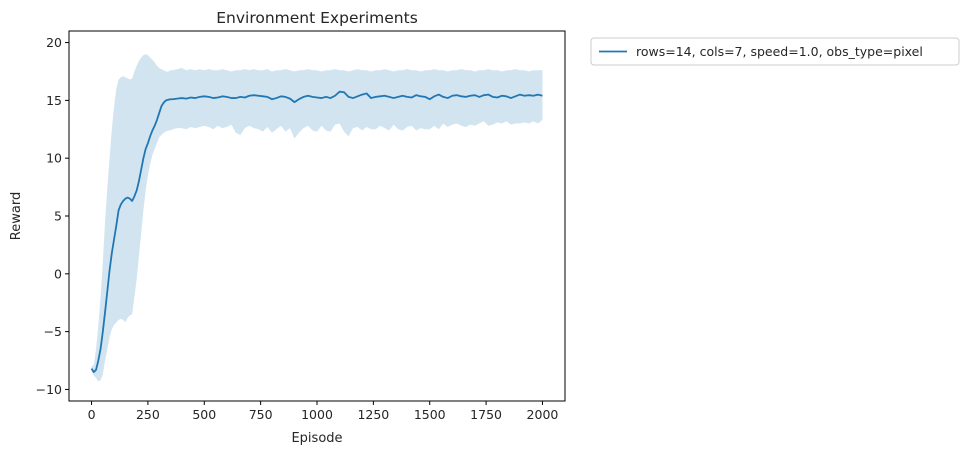 Image resolution: width=969 pixels, height=455 pixels. Describe the element at coordinates (373, 414) in the screenshot. I see `x-tick-label: 1250` at that location.